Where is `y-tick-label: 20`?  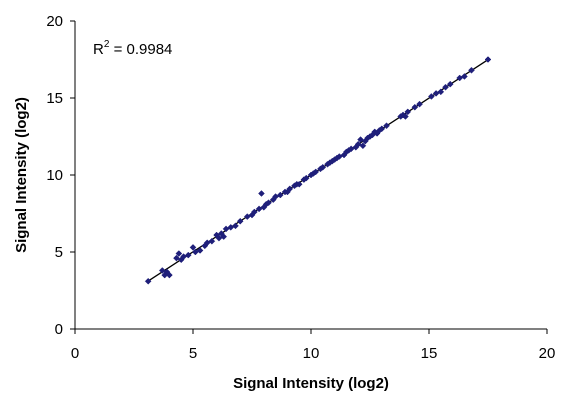 y-tick-label: 20 is located at coordinates (54, 21).